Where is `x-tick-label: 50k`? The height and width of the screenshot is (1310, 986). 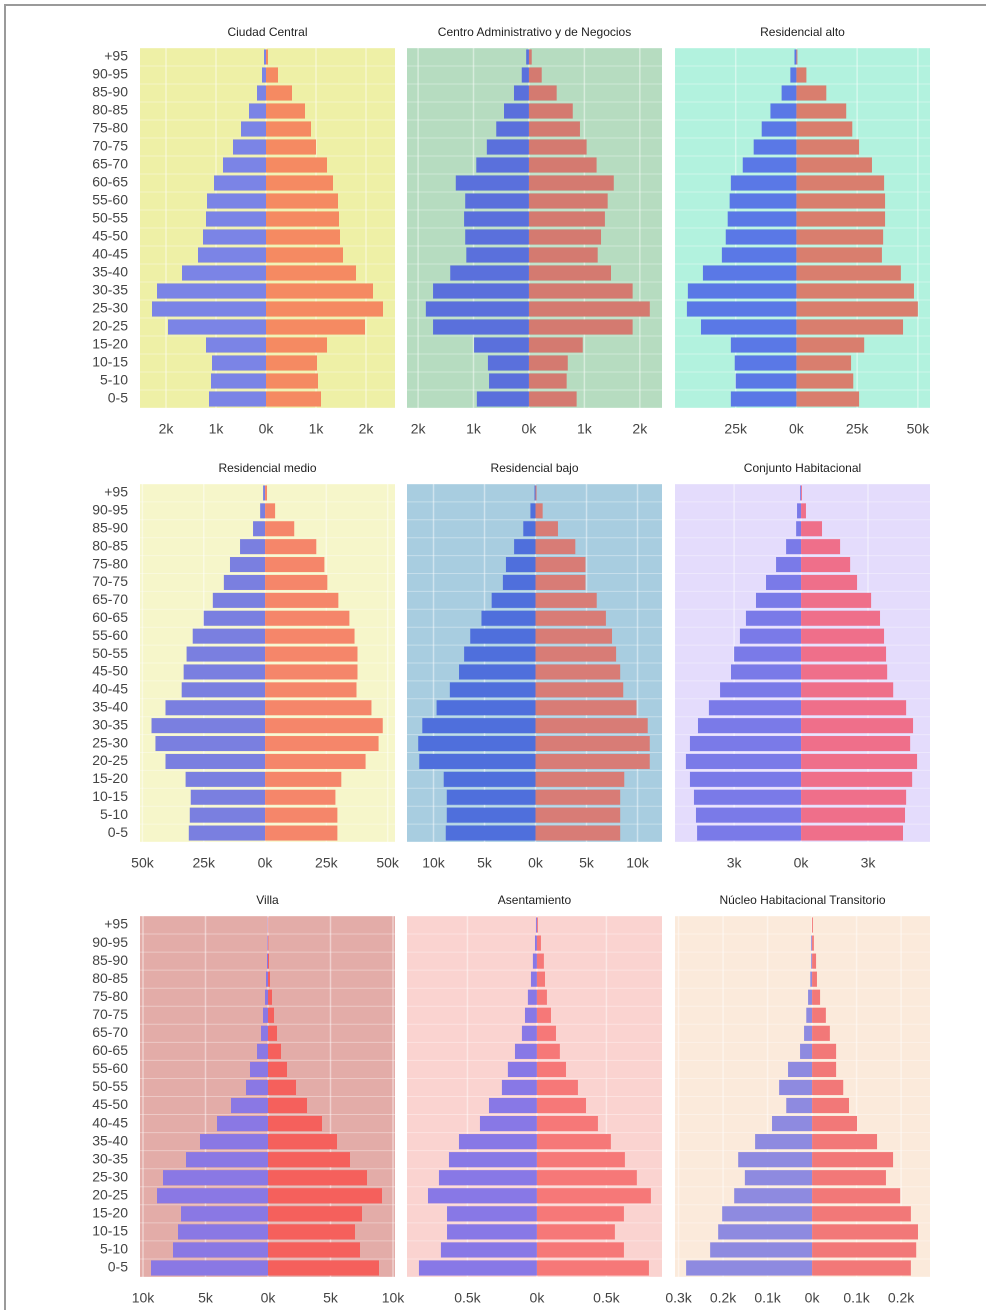
x-tick-label: 50k is located at coordinates (388, 863).